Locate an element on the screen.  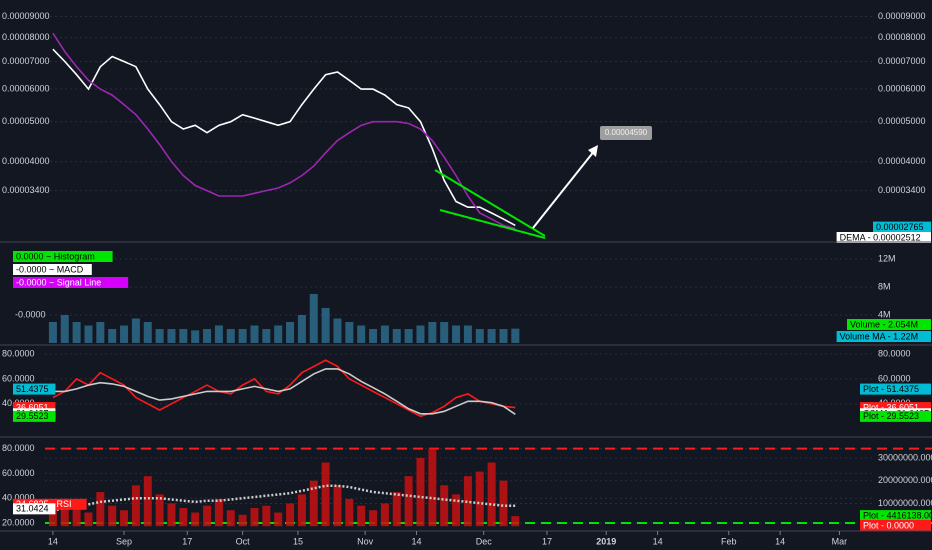
x-tick-label: 15 is located at coordinates (298, 541).